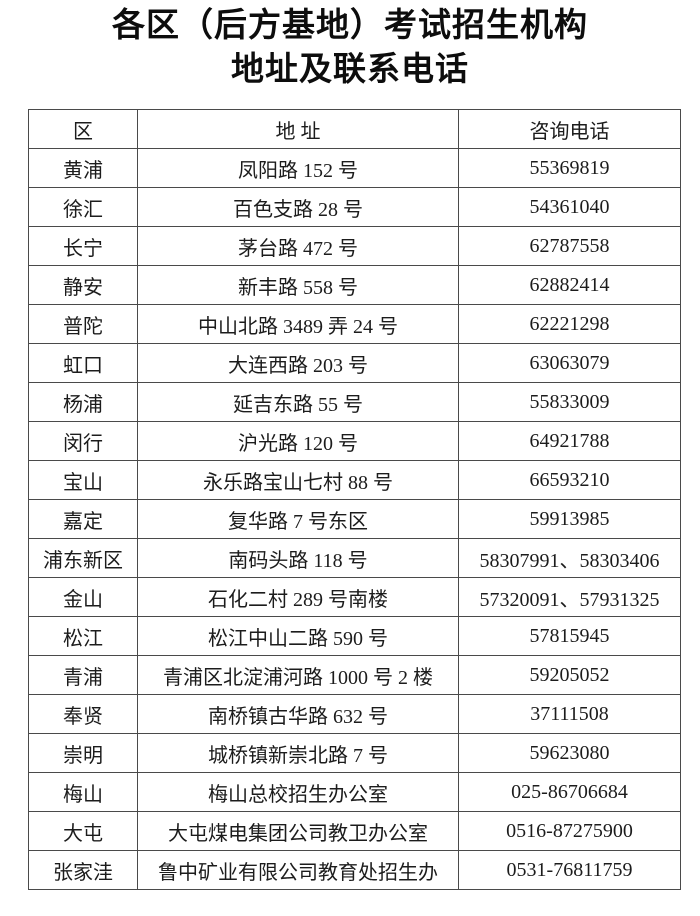  I want to click on district-cell: 杨浦, so click(83, 402).